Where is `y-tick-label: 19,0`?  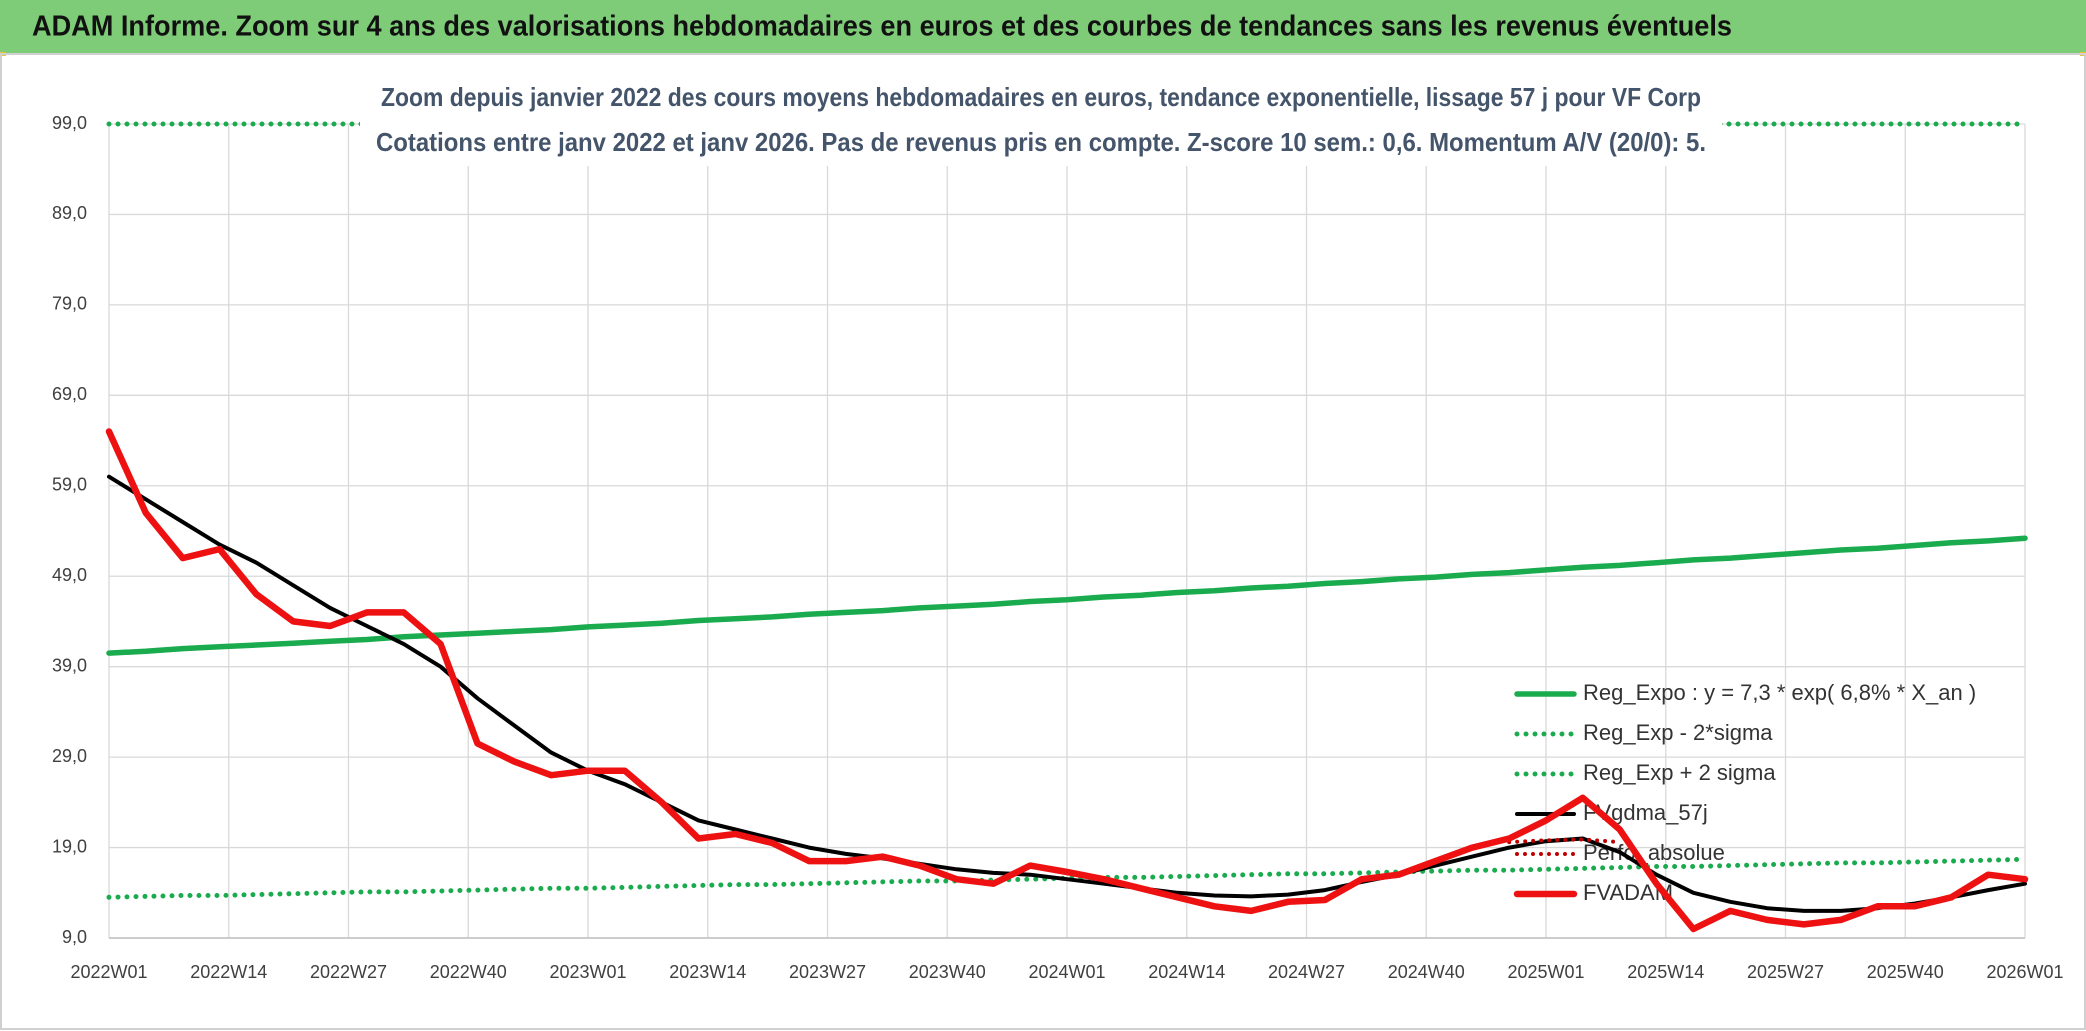
y-tick-label: 19,0 is located at coordinates (69, 846).